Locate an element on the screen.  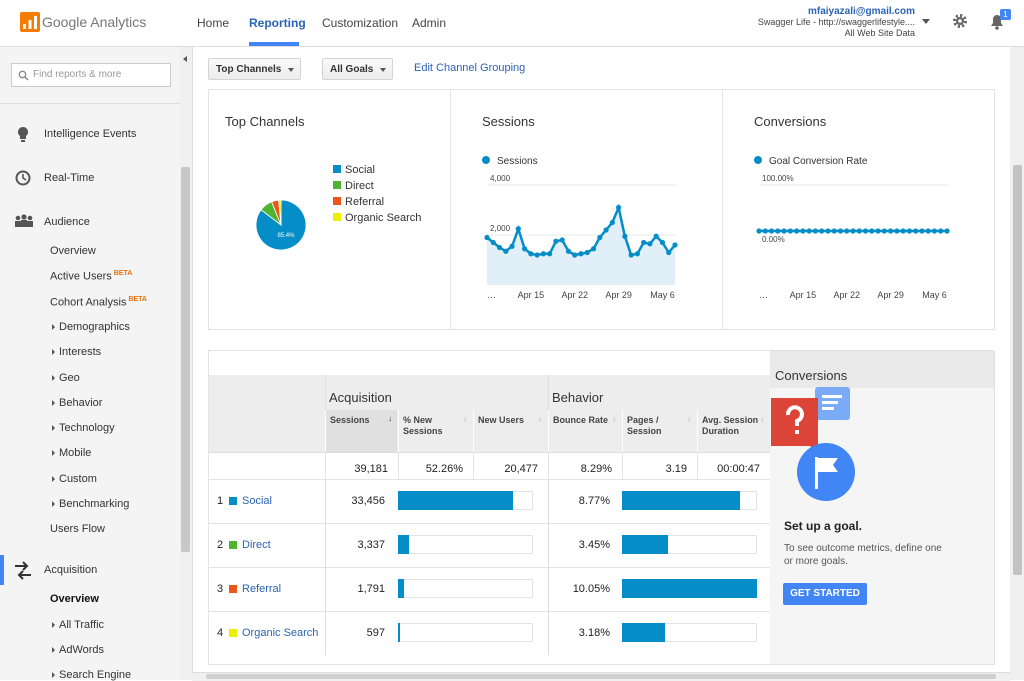
column-header: Avg. Session Duration is located at coordinates (730, 425).